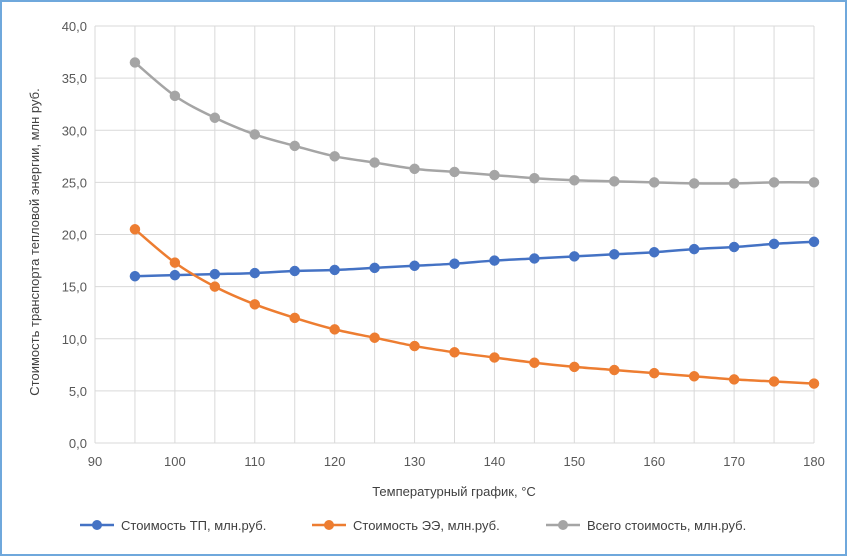  Describe the element at coordinates (335, 461) in the screenshot. I see `x-tick-label: 120` at that location.